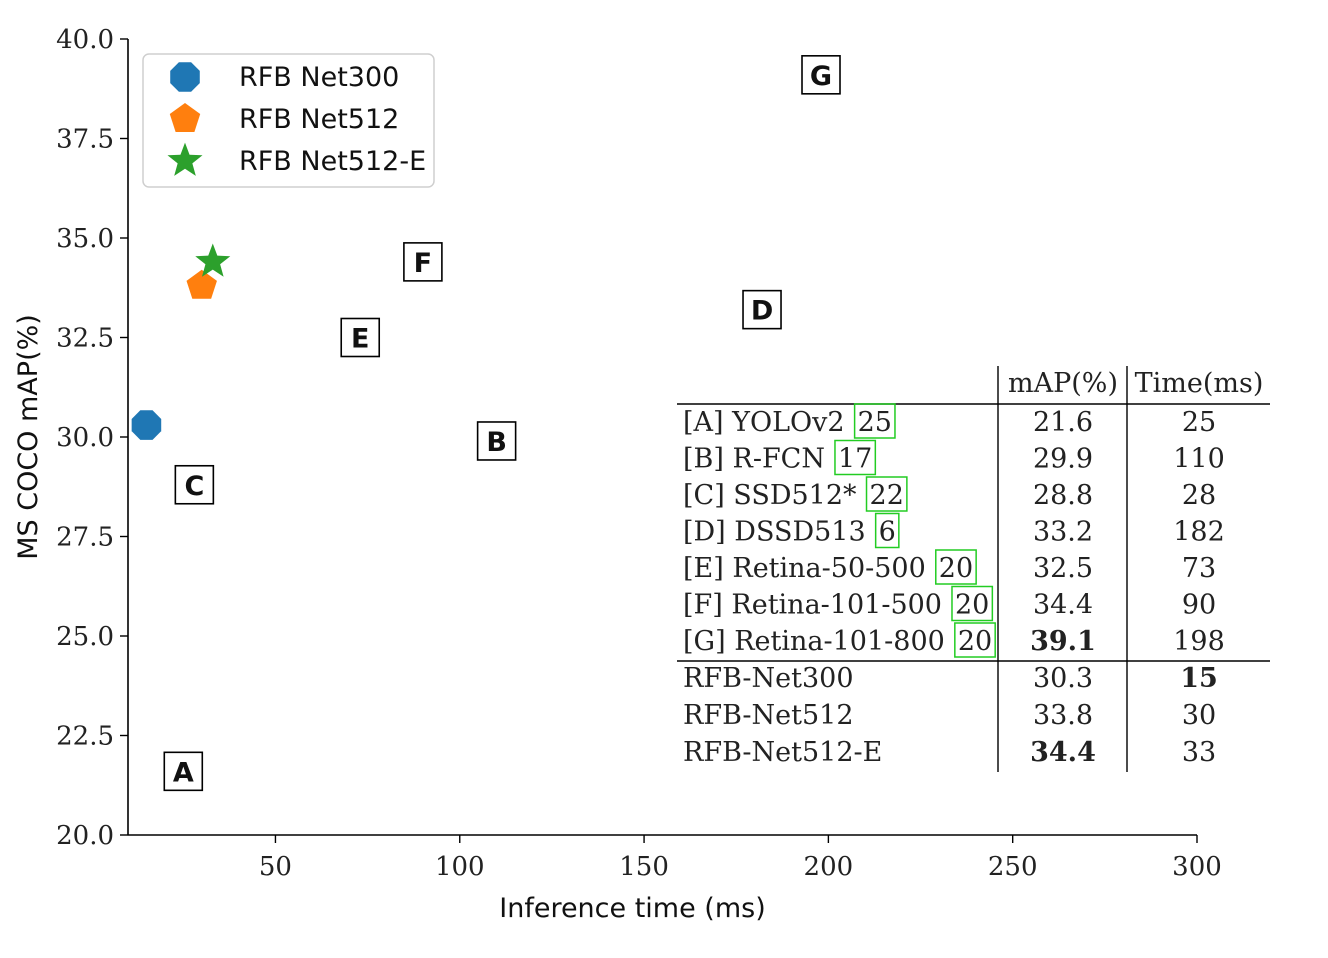 Image resolution: width=1328 pixels, height=958 pixels. Describe the element at coordinates (949, 421) in the screenshot. I see `table-row: [A] YOLOv2 25 21.6 25` at that location.